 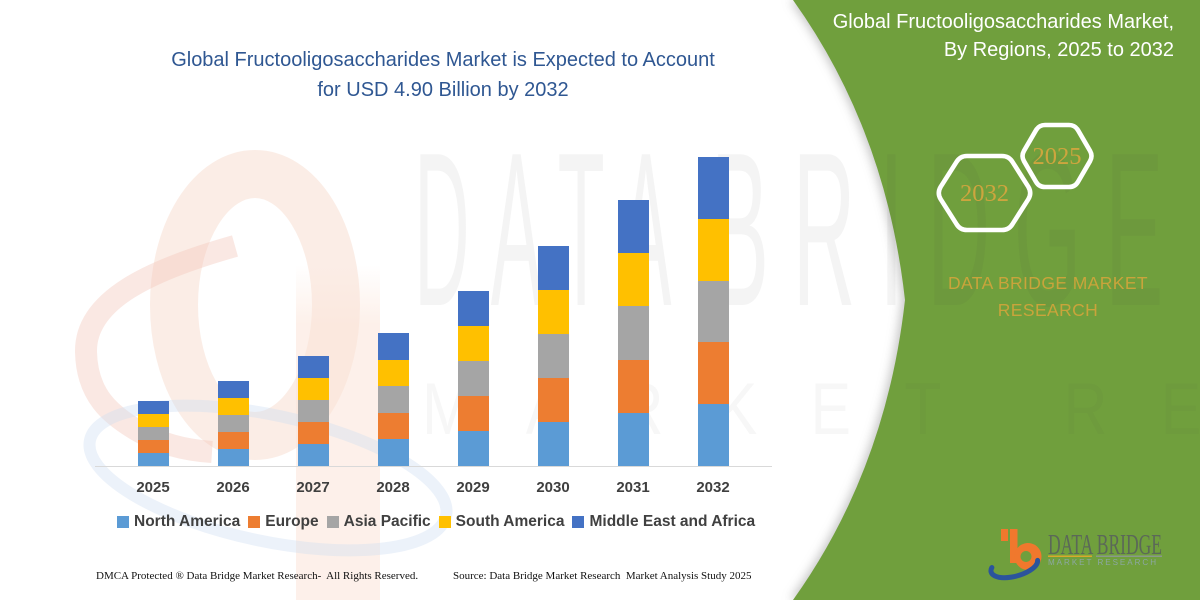 What do you see at coordinates (1057, 156) in the screenshot?
I see `svg-text: 2025` at bounding box center [1057, 156].